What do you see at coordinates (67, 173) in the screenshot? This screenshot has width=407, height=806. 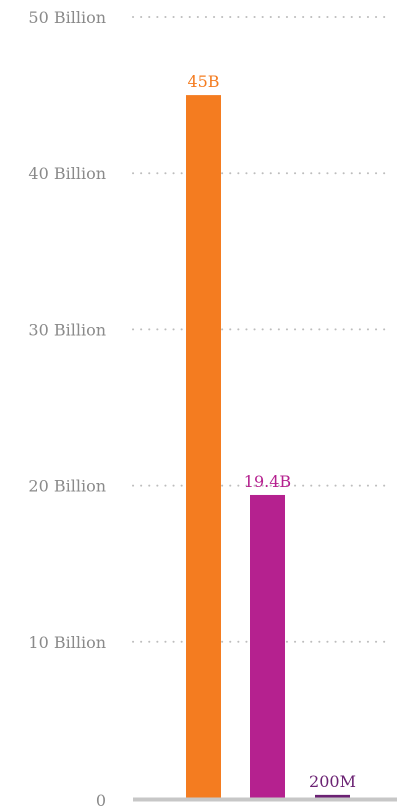 I see `y-tick-label: 40 Billion` at bounding box center [67, 173].